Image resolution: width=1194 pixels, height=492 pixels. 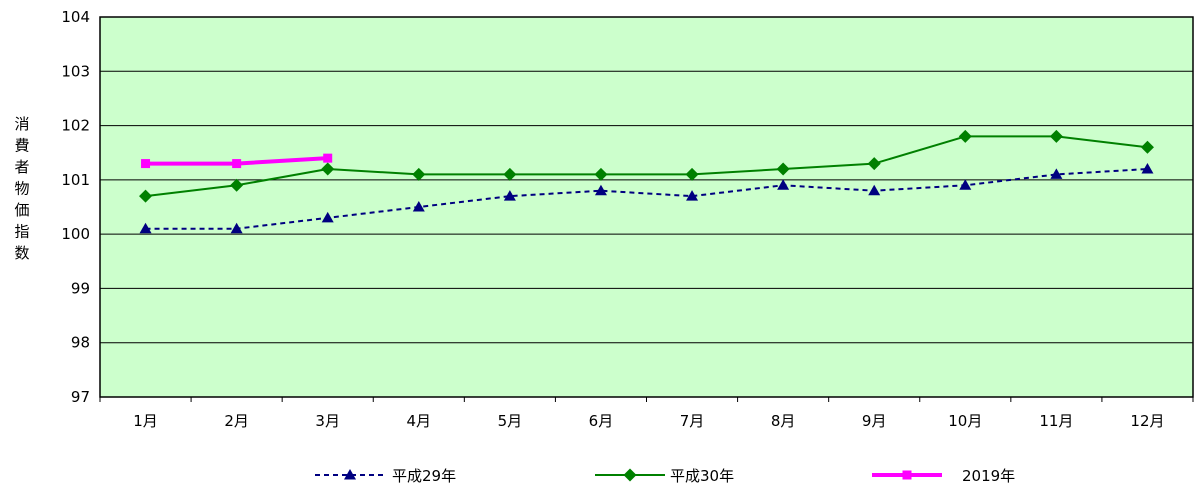 I want to click on x-tick-label: 5月, so click(x=510, y=421).